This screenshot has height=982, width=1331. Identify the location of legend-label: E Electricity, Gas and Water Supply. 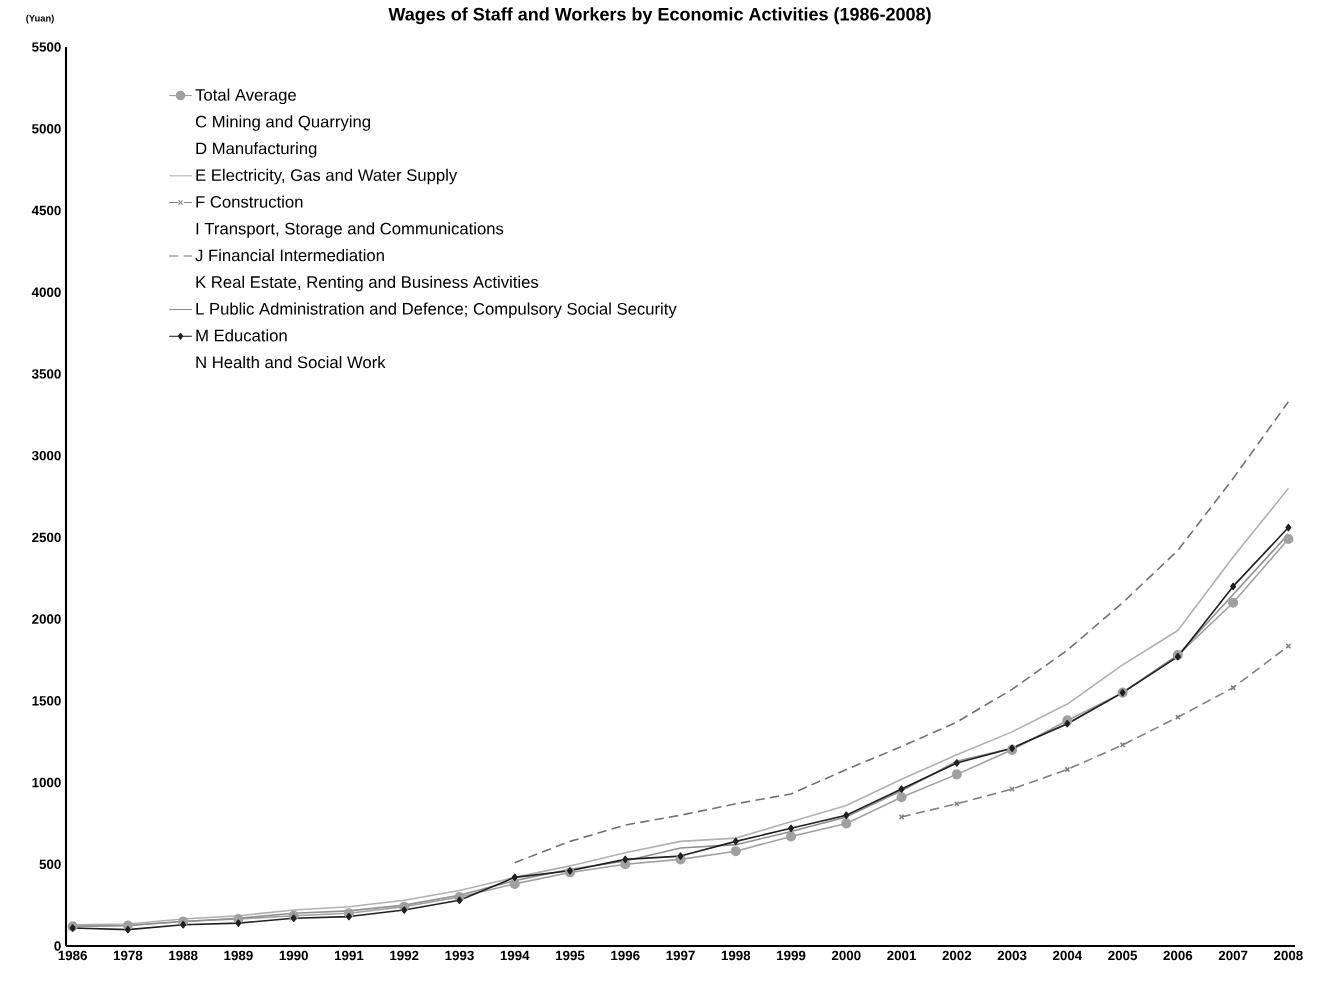
(327, 176).